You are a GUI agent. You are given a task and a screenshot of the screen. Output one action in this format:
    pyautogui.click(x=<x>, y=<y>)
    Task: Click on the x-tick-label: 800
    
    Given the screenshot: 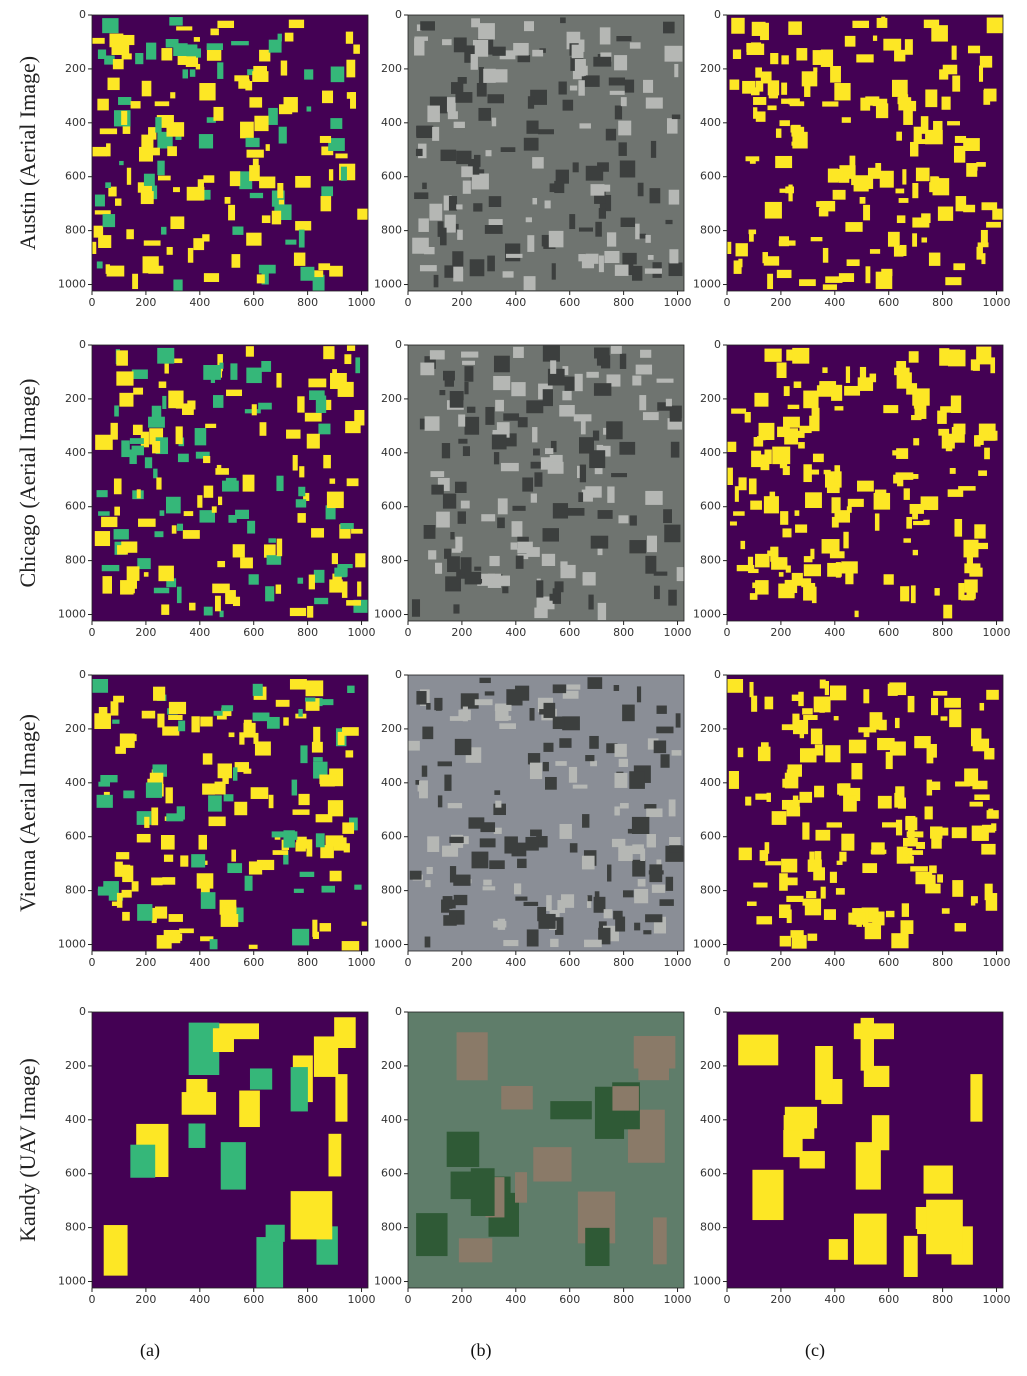 What is the action you would take?
    pyautogui.click(x=942, y=302)
    